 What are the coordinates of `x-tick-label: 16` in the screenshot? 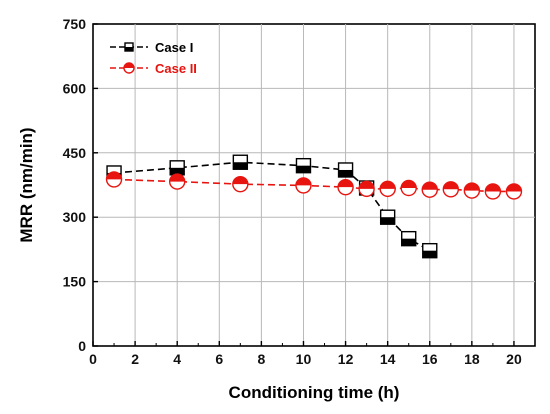 It's located at (430, 359).